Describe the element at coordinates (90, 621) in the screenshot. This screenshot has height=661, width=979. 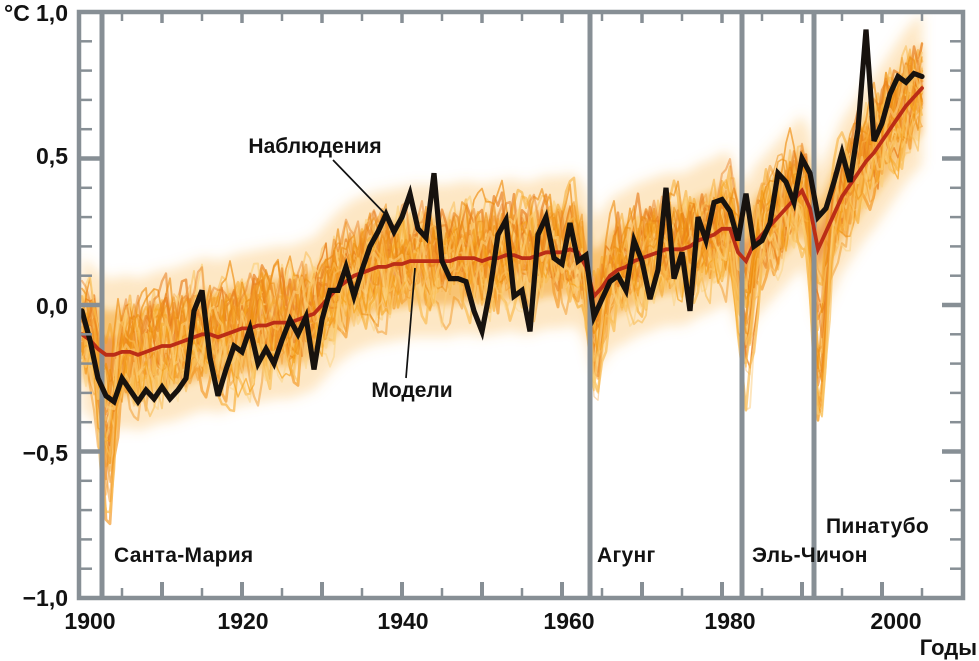
I see `x-tick-label: 1900` at that location.